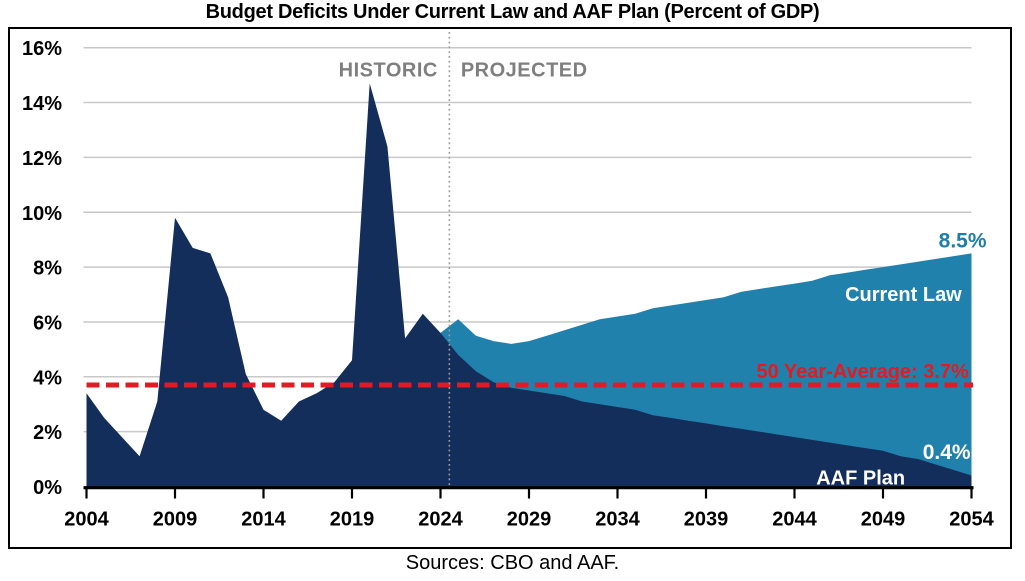 The height and width of the screenshot is (581, 1025). What do you see at coordinates (47, 269) in the screenshot?
I see `y-axis-tick-label: 8%` at bounding box center [47, 269].